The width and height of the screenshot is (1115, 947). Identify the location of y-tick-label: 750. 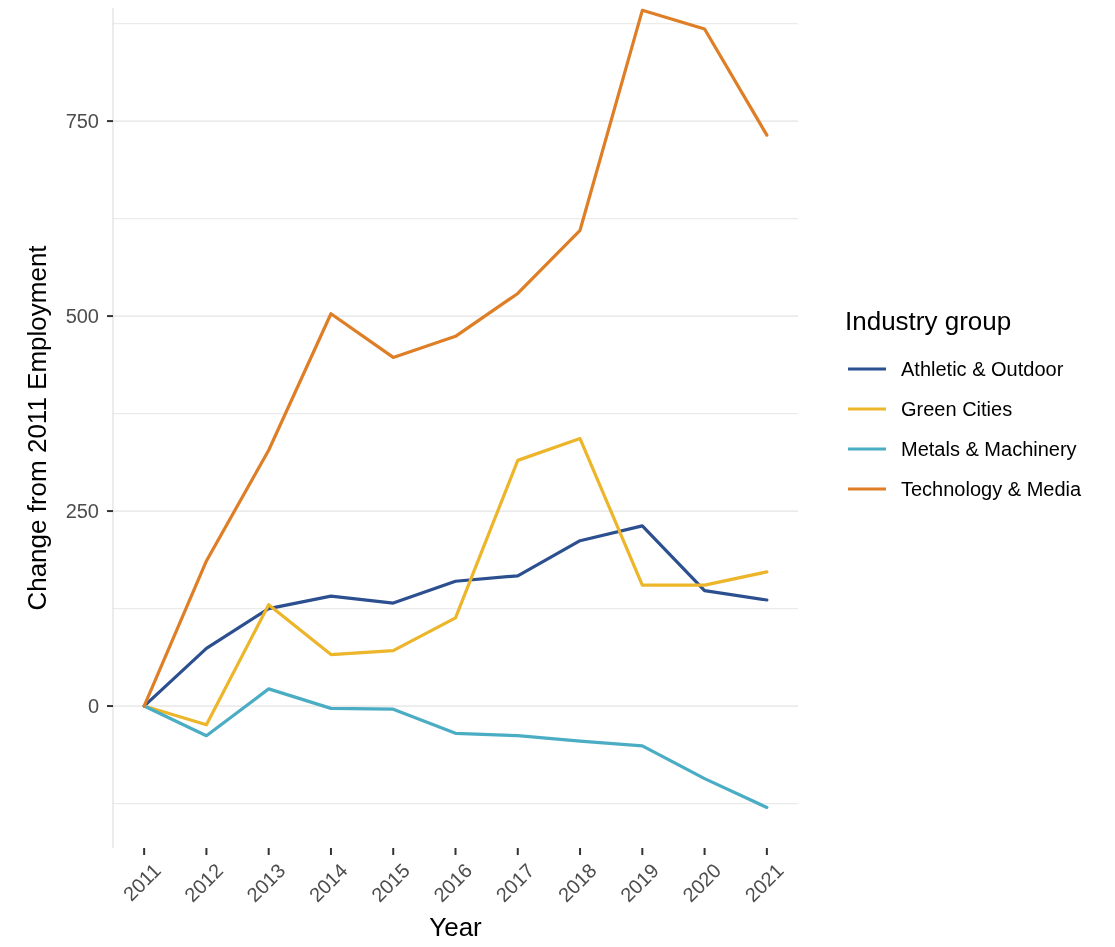
(82, 121).